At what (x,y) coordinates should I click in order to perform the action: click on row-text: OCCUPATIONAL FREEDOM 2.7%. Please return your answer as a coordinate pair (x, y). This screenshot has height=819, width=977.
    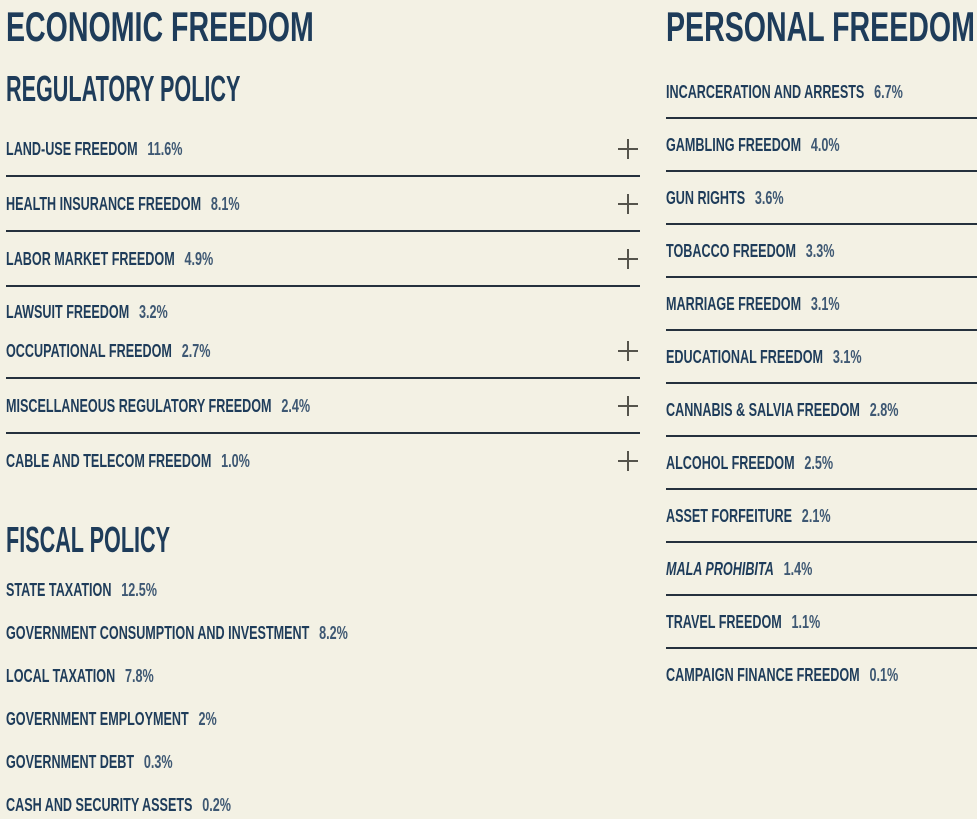
    Looking at the image, I should click on (108, 351).